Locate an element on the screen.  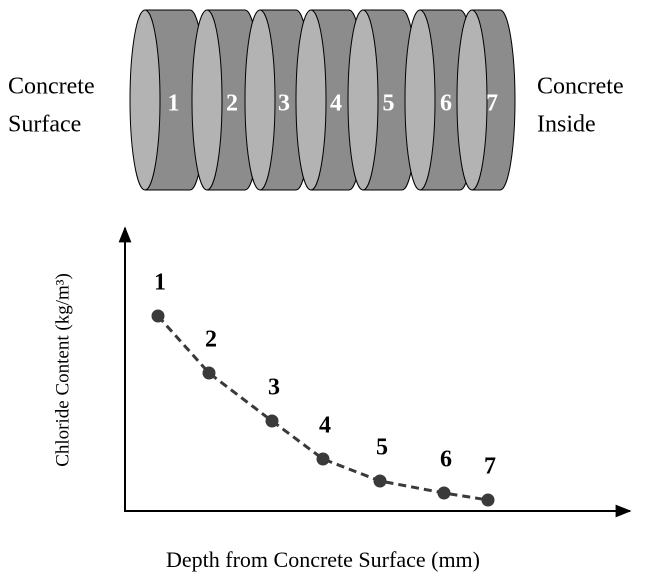
x-axis-label: Depth from Concrete Surface (mm) is located at coordinates (323, 559).